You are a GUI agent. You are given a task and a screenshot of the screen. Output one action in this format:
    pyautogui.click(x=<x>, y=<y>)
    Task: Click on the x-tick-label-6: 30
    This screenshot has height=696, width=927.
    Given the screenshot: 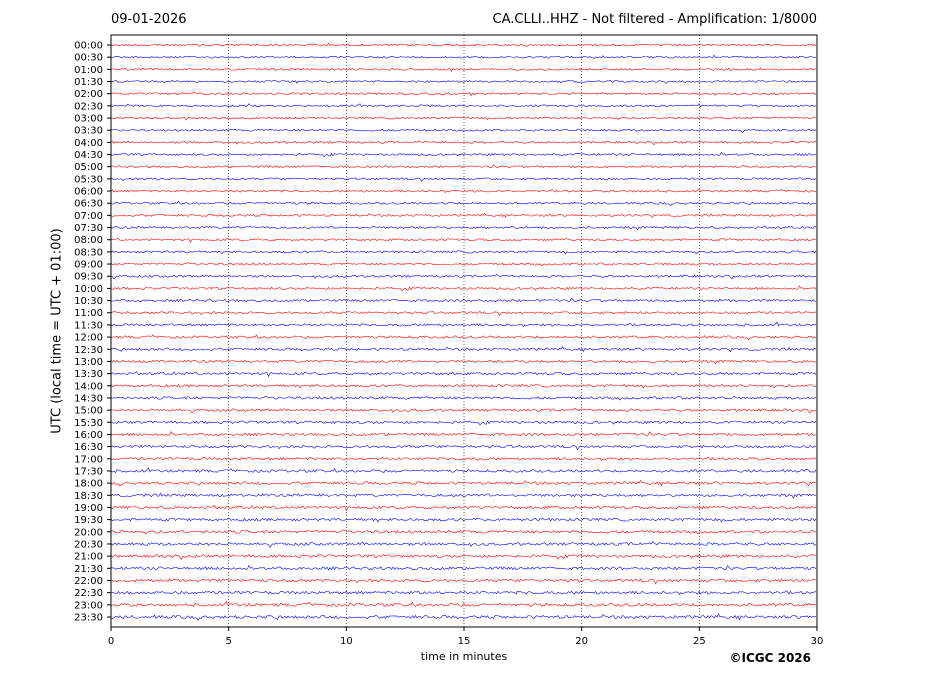 What is the action you would take?
    pyautogui.click(x=817, y=641)
    